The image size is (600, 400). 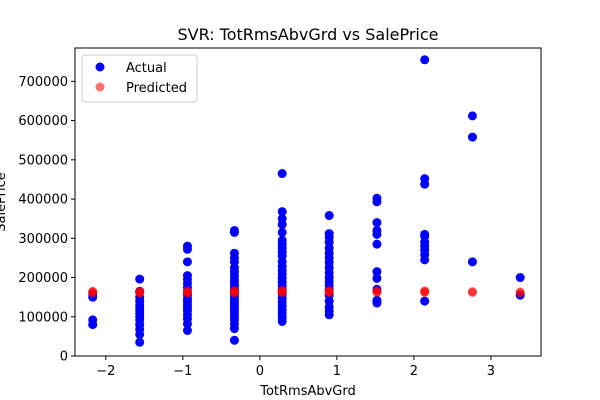 I want to click on y-tick-label: 200000, so click(x=43, y=278).